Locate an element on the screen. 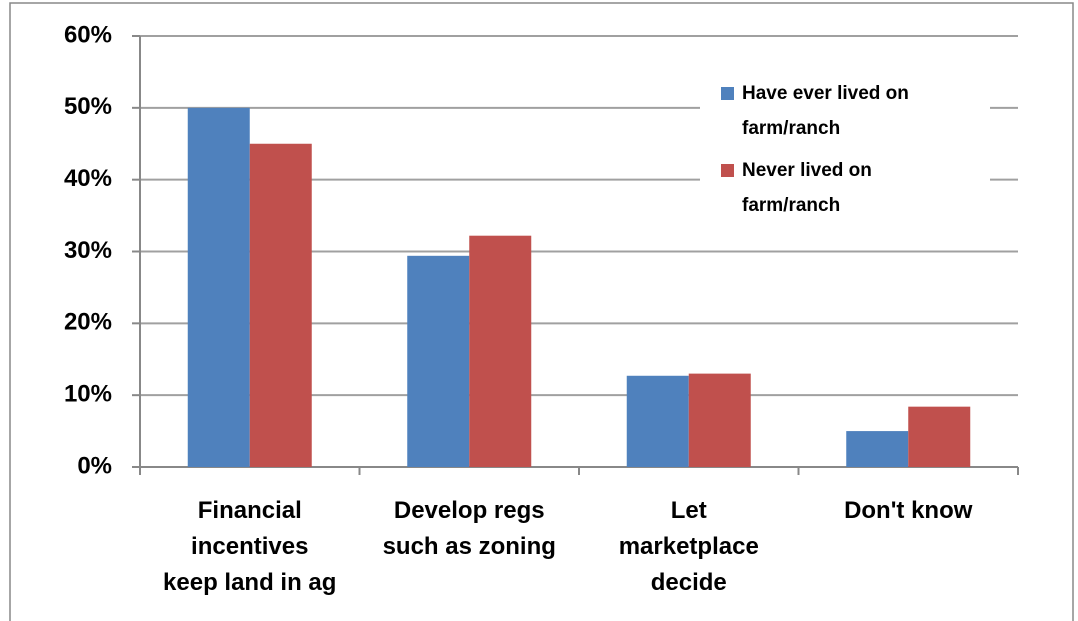  y-tick-label: 20% is located at coordinates (88, 322).